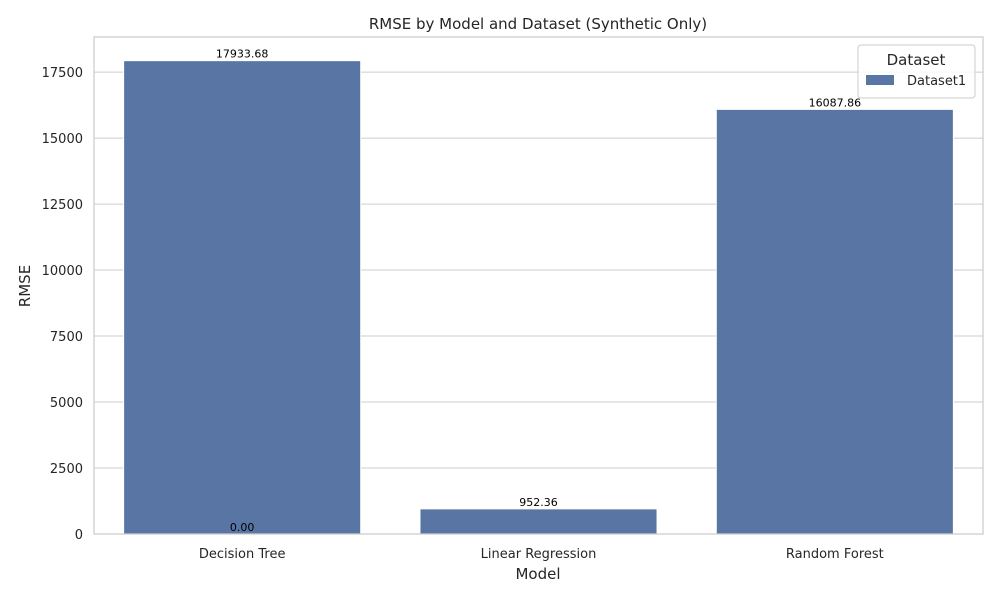 The height and width of the screenshot is (600, 1000). Describe the element at coordinates (538, 502) in the screenshot. I see `bar-value-label: 952.36` at that location.